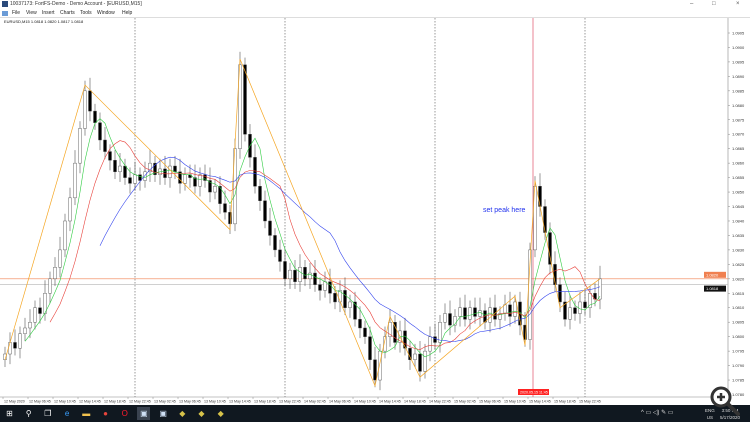 Image resolution: width=750 pixels, height=422 pixels. What do you see at coordinates (692, 4) in the screenshot?
I see `minimize-button: –` at bounding box center [692, 4].